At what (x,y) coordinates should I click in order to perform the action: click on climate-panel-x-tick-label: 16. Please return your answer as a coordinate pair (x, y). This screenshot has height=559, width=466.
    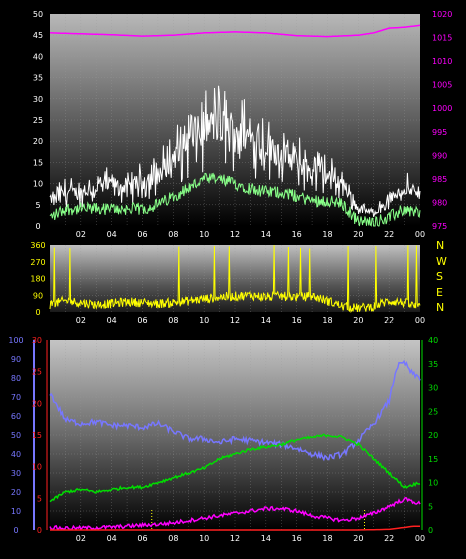
    Looking at the image, I should click on (297, 538).